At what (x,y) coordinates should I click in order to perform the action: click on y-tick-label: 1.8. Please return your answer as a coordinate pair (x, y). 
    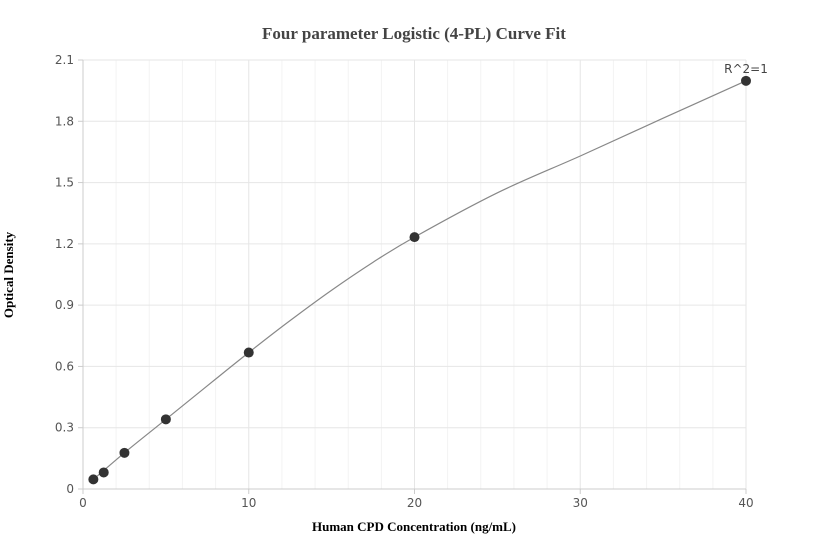
    Looking at the image, I should click on (64, 121).